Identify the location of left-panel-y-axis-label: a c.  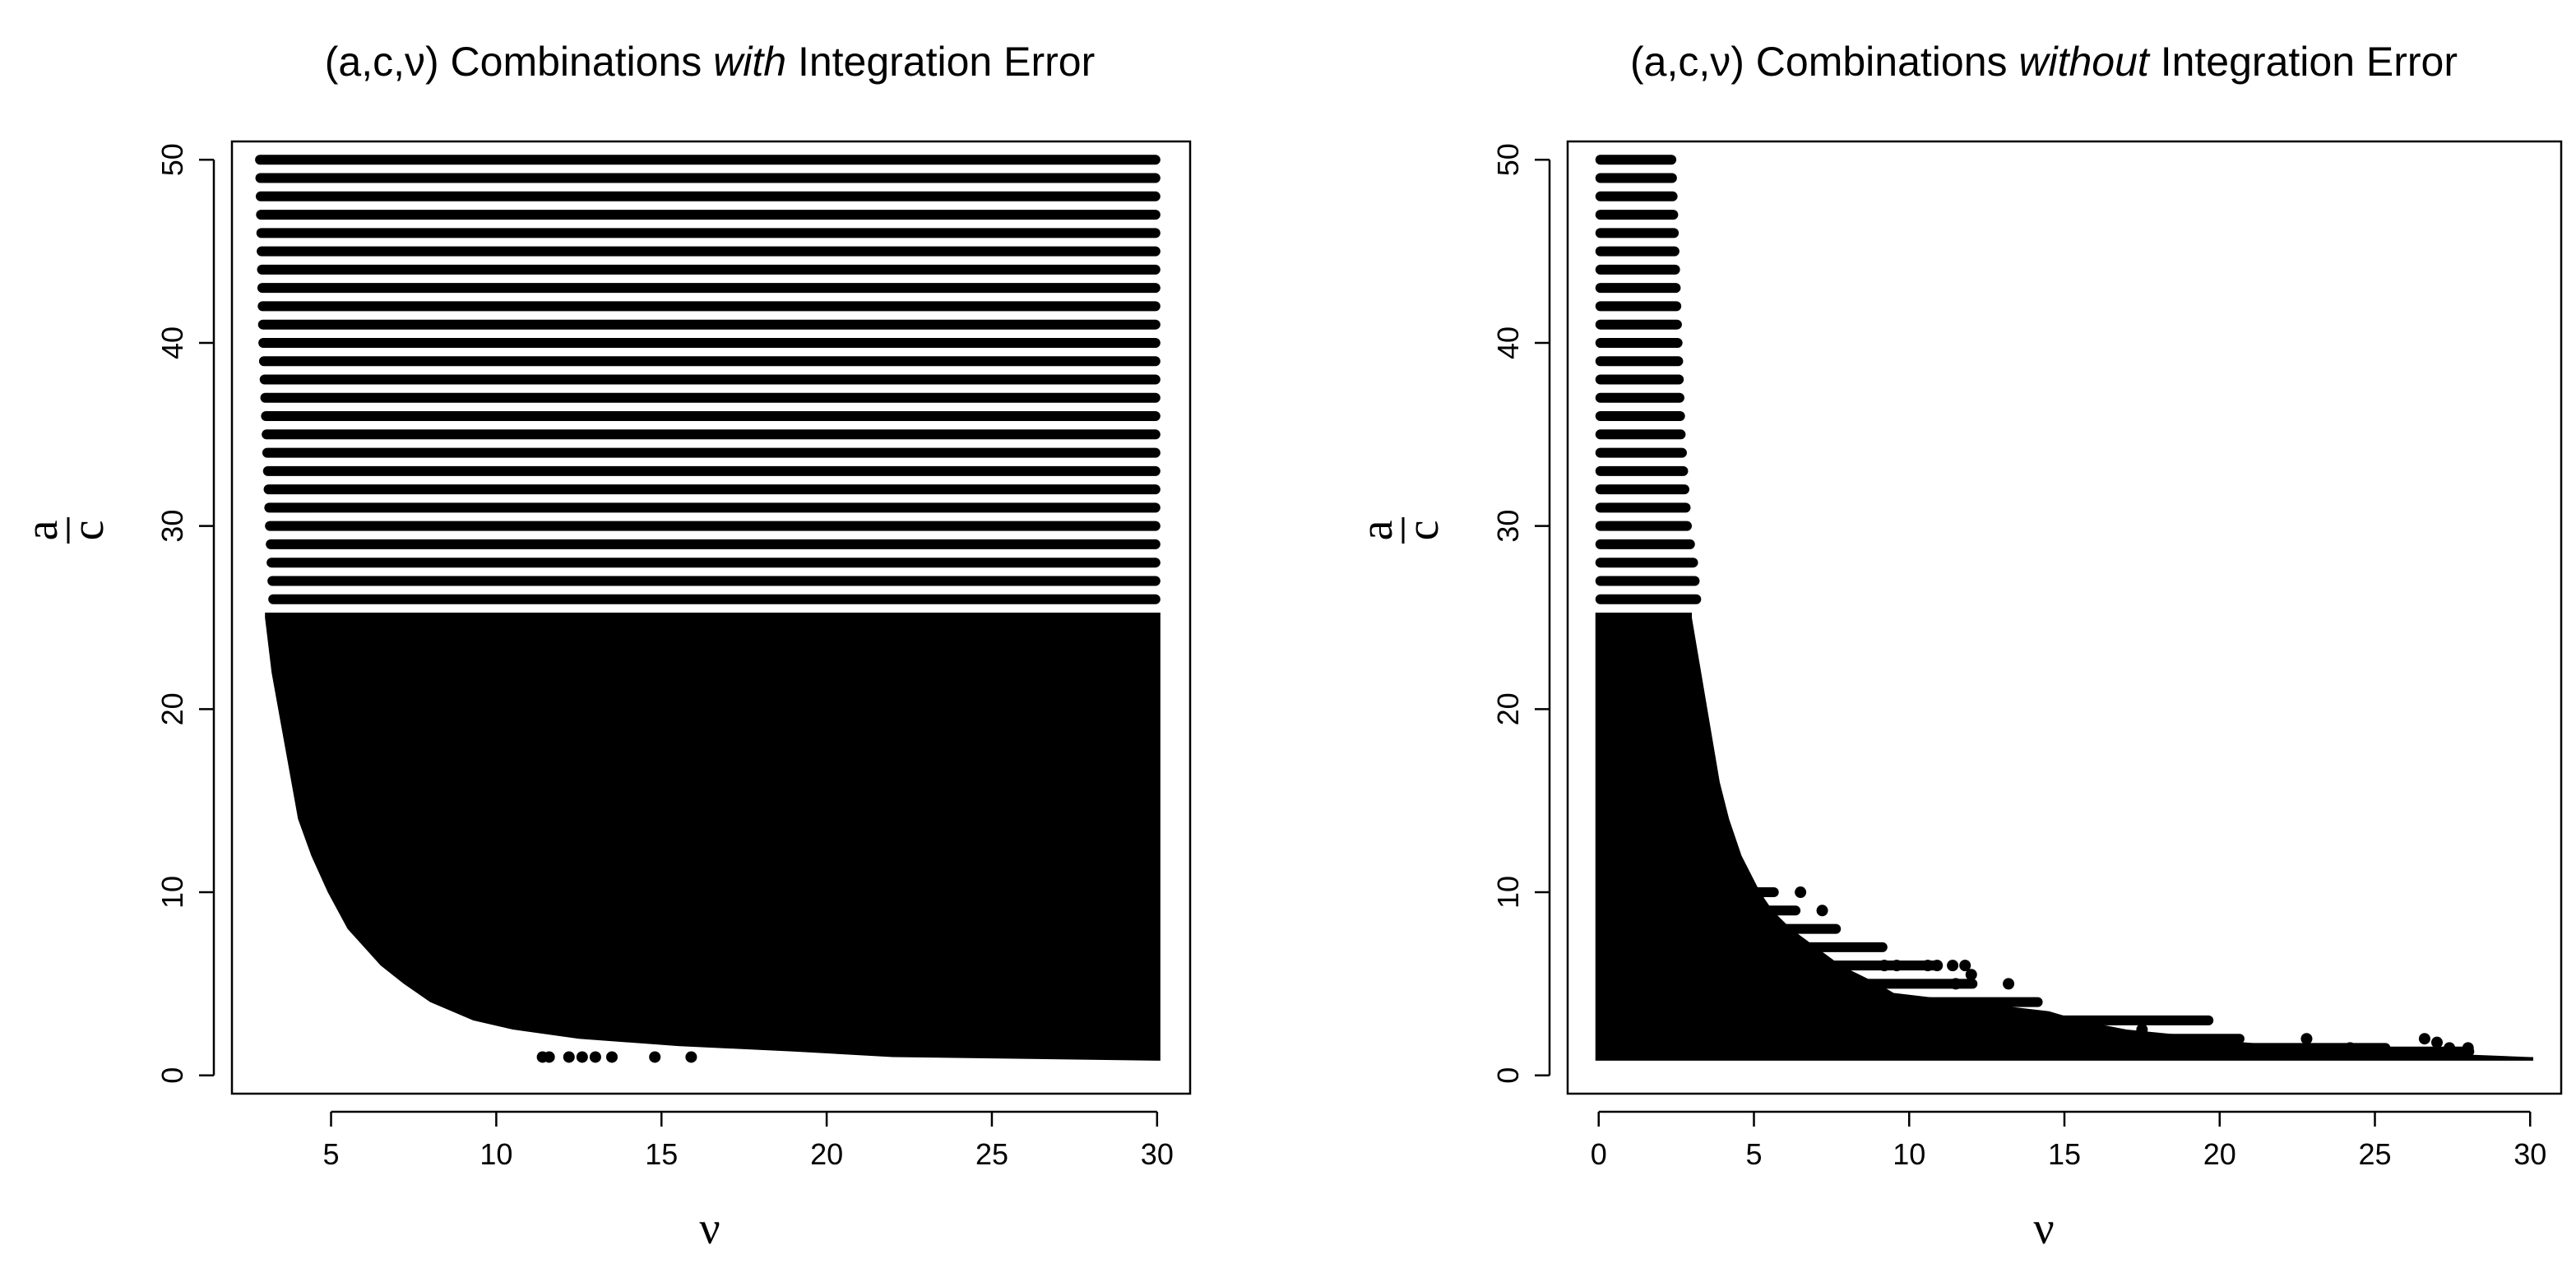
(65, 530).